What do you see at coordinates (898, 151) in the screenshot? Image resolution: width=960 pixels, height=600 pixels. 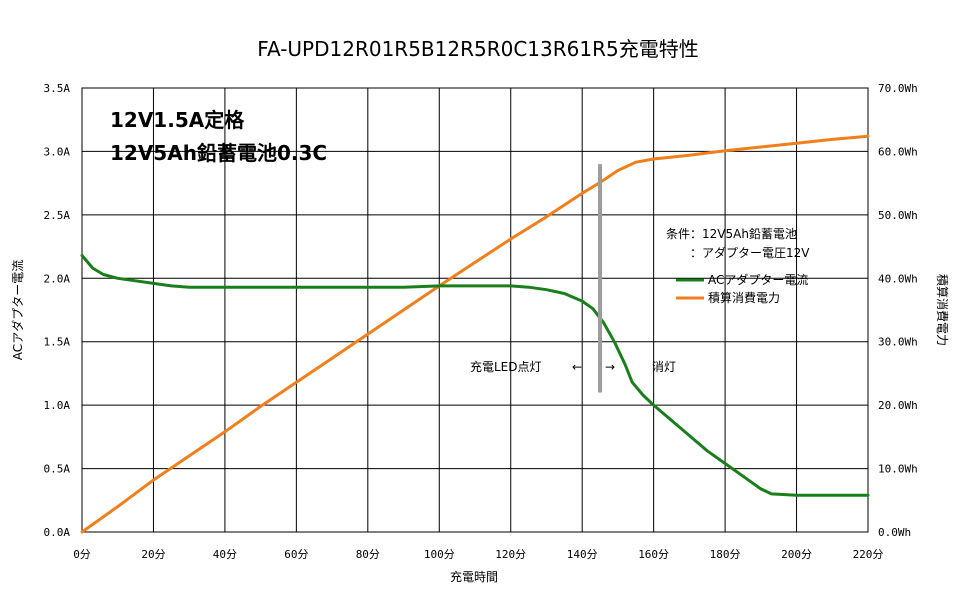 I see `right-tick-label: 60.0Wh` at bounding box center [898, 151].